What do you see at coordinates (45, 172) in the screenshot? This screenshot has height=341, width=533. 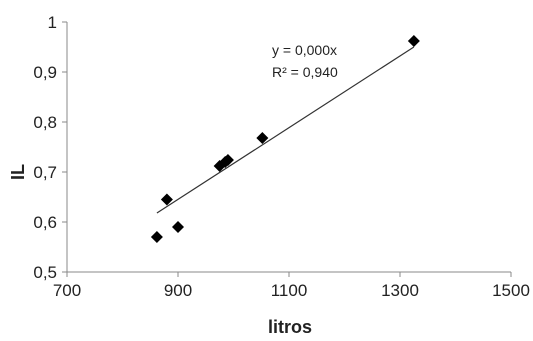 I see `y-tick-label: 0,7` at bounding box center [45, 172].